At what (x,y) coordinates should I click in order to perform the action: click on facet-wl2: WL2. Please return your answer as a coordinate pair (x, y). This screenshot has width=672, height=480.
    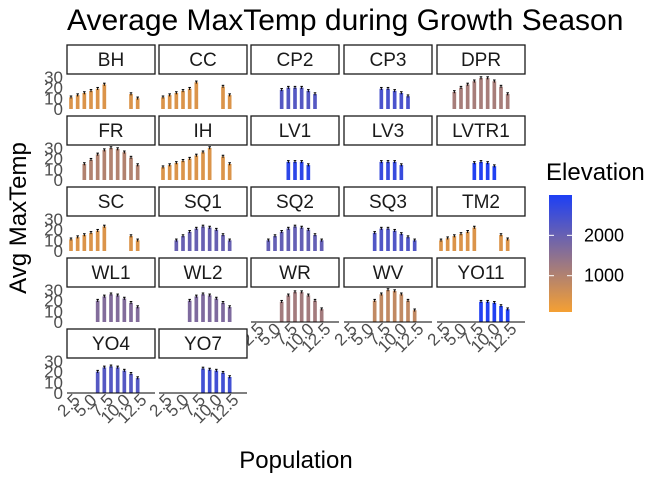
    Looking at the image, I should click on (203, 289).